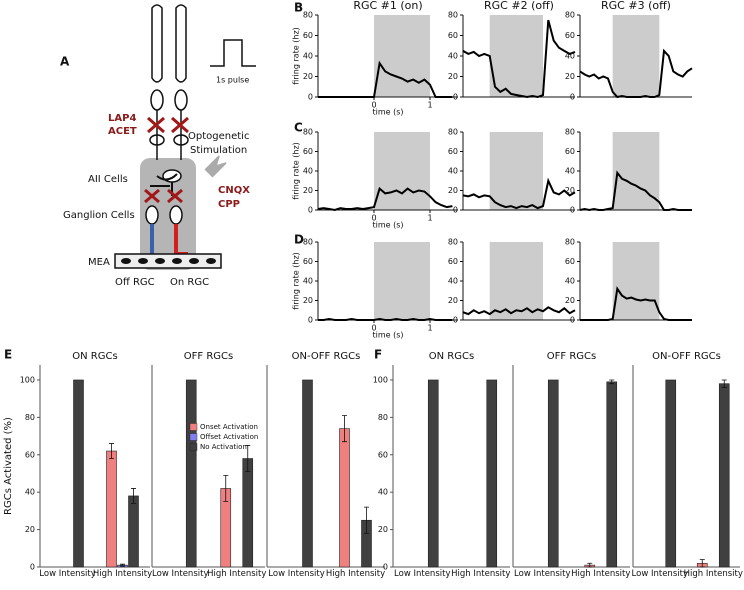 This screenshot has width=744, height=590. I want to click on chart-title: RGC #3 (off), so click(636, 6).